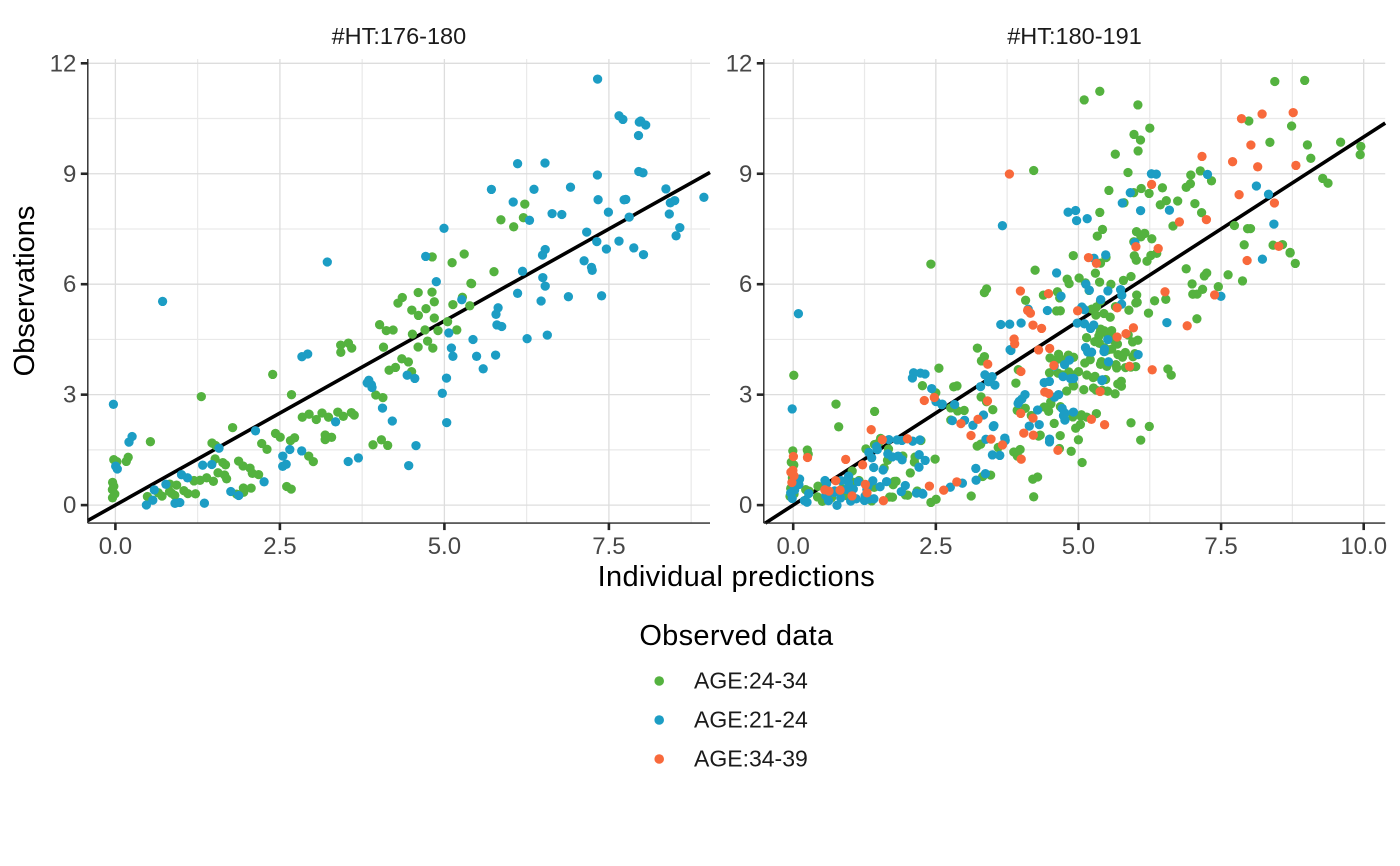 This screenshot has width=1400, height=866. What do you see at coordinates (751, 681) in the screenshot?
I see `svg-text: AGE:24-34` at bounding box center [751, 681].